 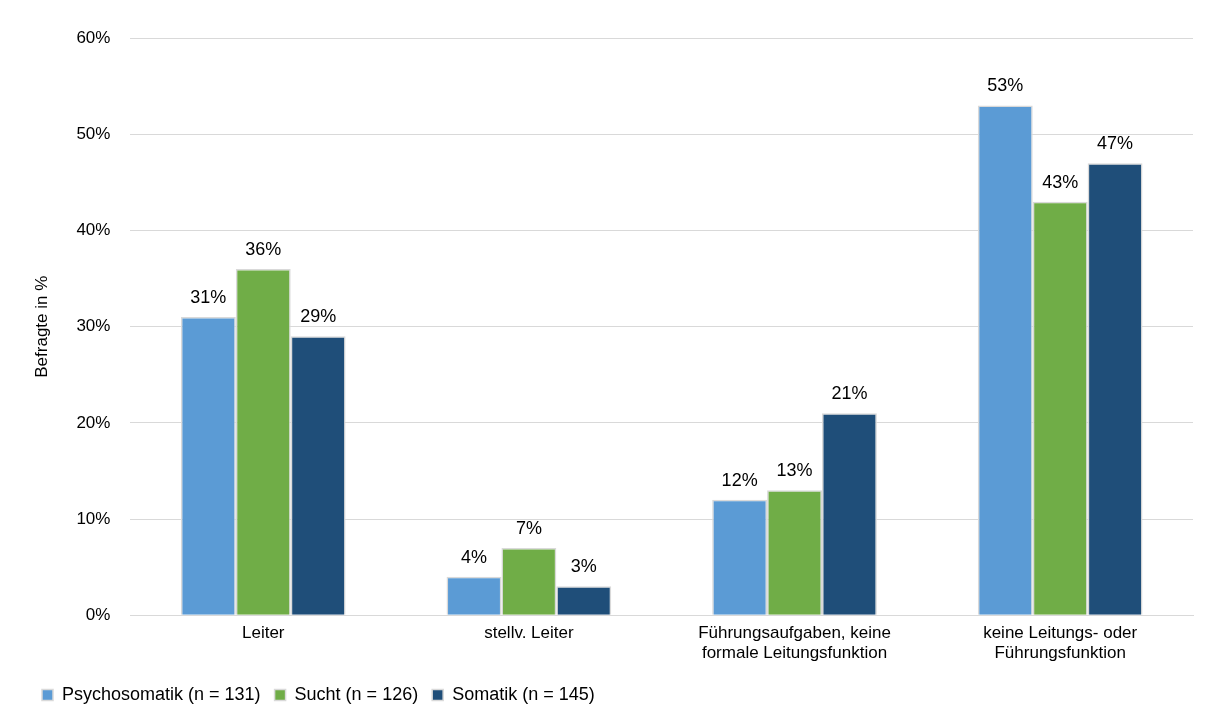 What do you see at coordinates (208, 297) in the screenshot?
I see `data-label: 31%` at bounding box center [208, 297].